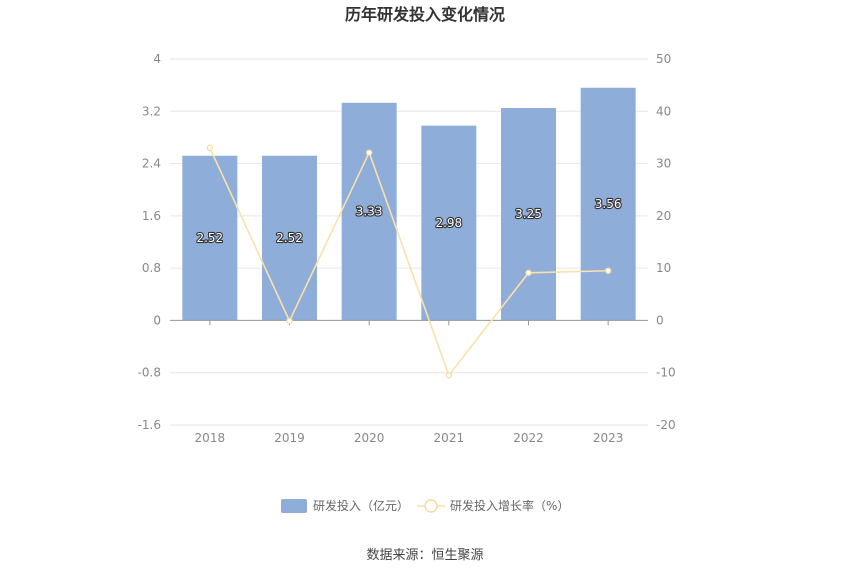 The height and width of the screenshot is (575, 850). What do you see at coordinates (663, 164) in the screenshot?
I see `y-right-tick-label: 30` at bounding box center [663, 164].